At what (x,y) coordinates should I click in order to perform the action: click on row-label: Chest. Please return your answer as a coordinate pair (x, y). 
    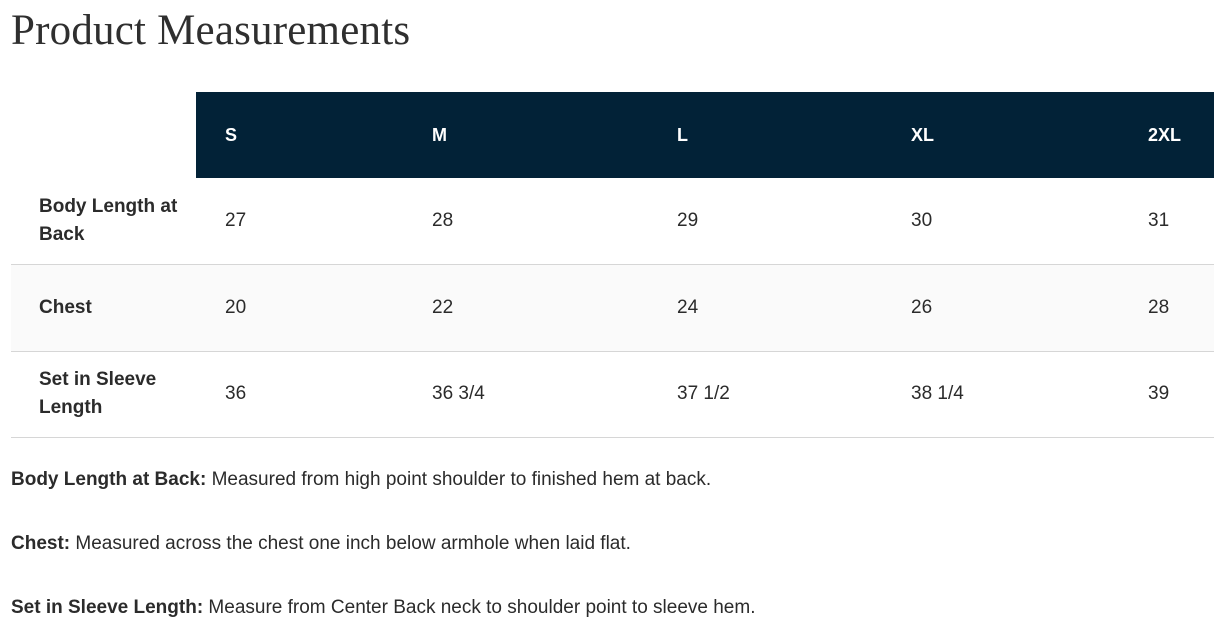
    Looking at the image, I should click on (65, 307).